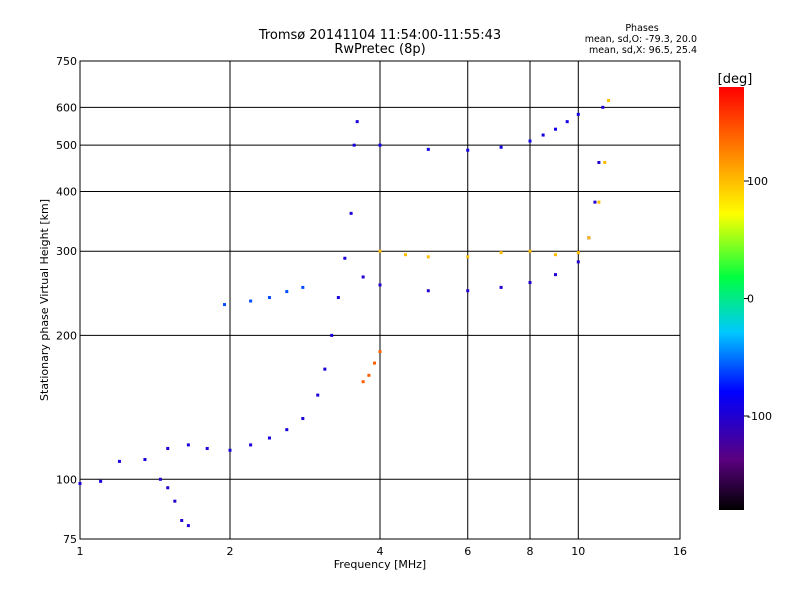 The image size is (800, 600). Describe the element at coordinates (80, 551) in the screenshot. I see `x-tick-label: 1` at that location.